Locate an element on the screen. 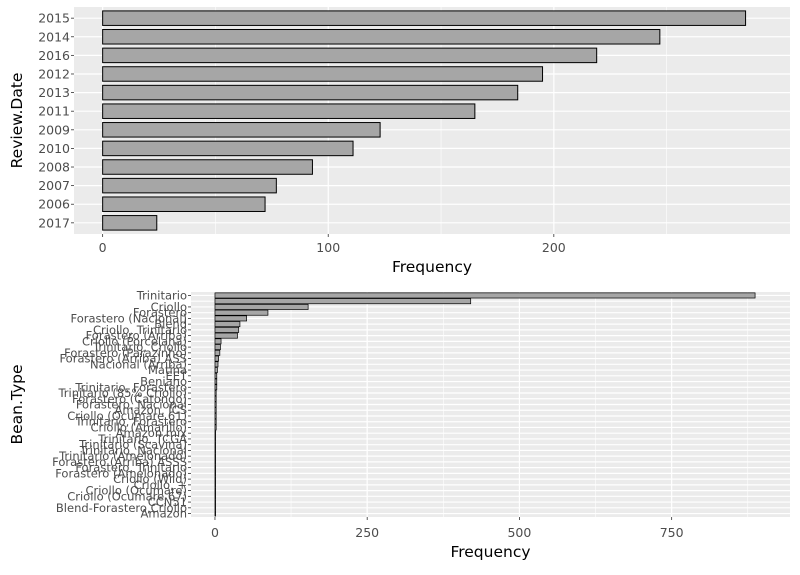 This screenshot has width=800, height=575. y-tick-label: Blend-Forastero,Criollo is located at coordinates (121, 508).